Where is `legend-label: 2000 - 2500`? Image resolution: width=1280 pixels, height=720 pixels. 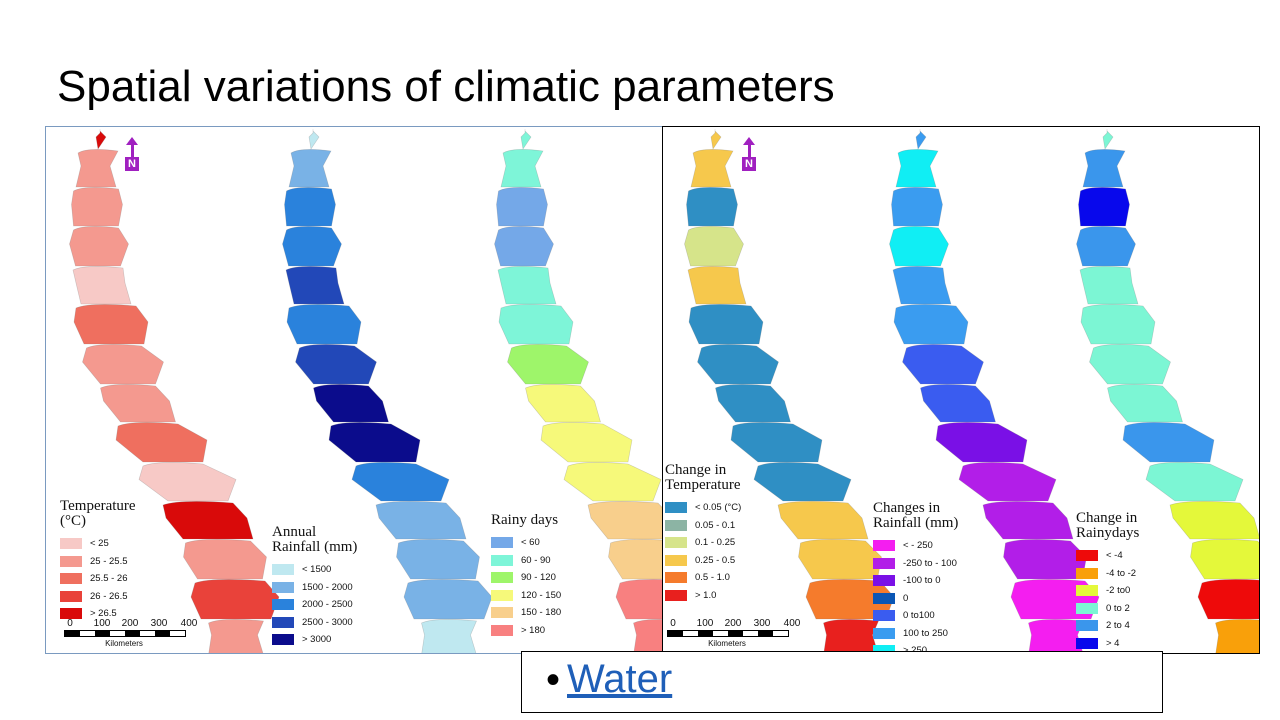 legend-label: 2000 - 2500 is located at coordinates (327, 605).